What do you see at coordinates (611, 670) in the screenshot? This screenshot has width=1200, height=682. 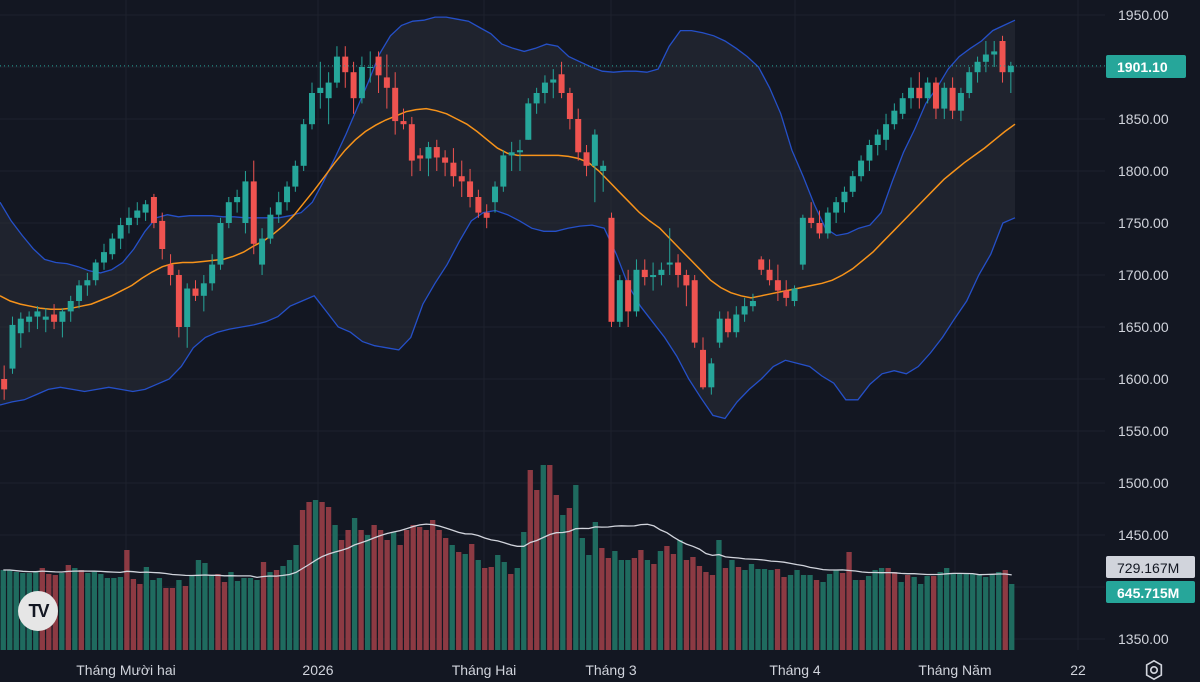 I see `time-tick-label: Tháng 3` at bounding box center [611, 670].